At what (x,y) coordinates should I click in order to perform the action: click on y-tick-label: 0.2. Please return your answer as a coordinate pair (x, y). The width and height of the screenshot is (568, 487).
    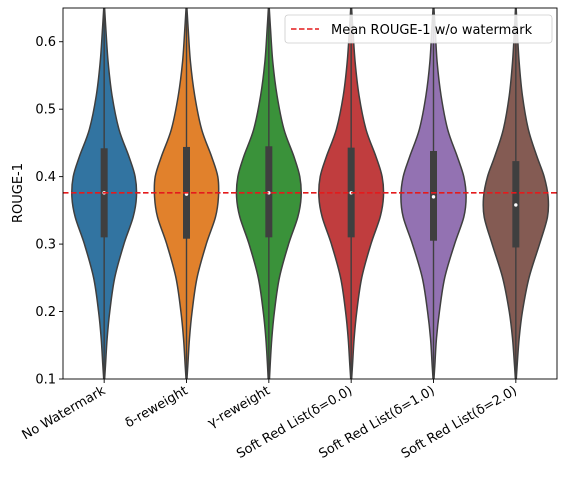
    Looking at the image, I should click on (45, 312).